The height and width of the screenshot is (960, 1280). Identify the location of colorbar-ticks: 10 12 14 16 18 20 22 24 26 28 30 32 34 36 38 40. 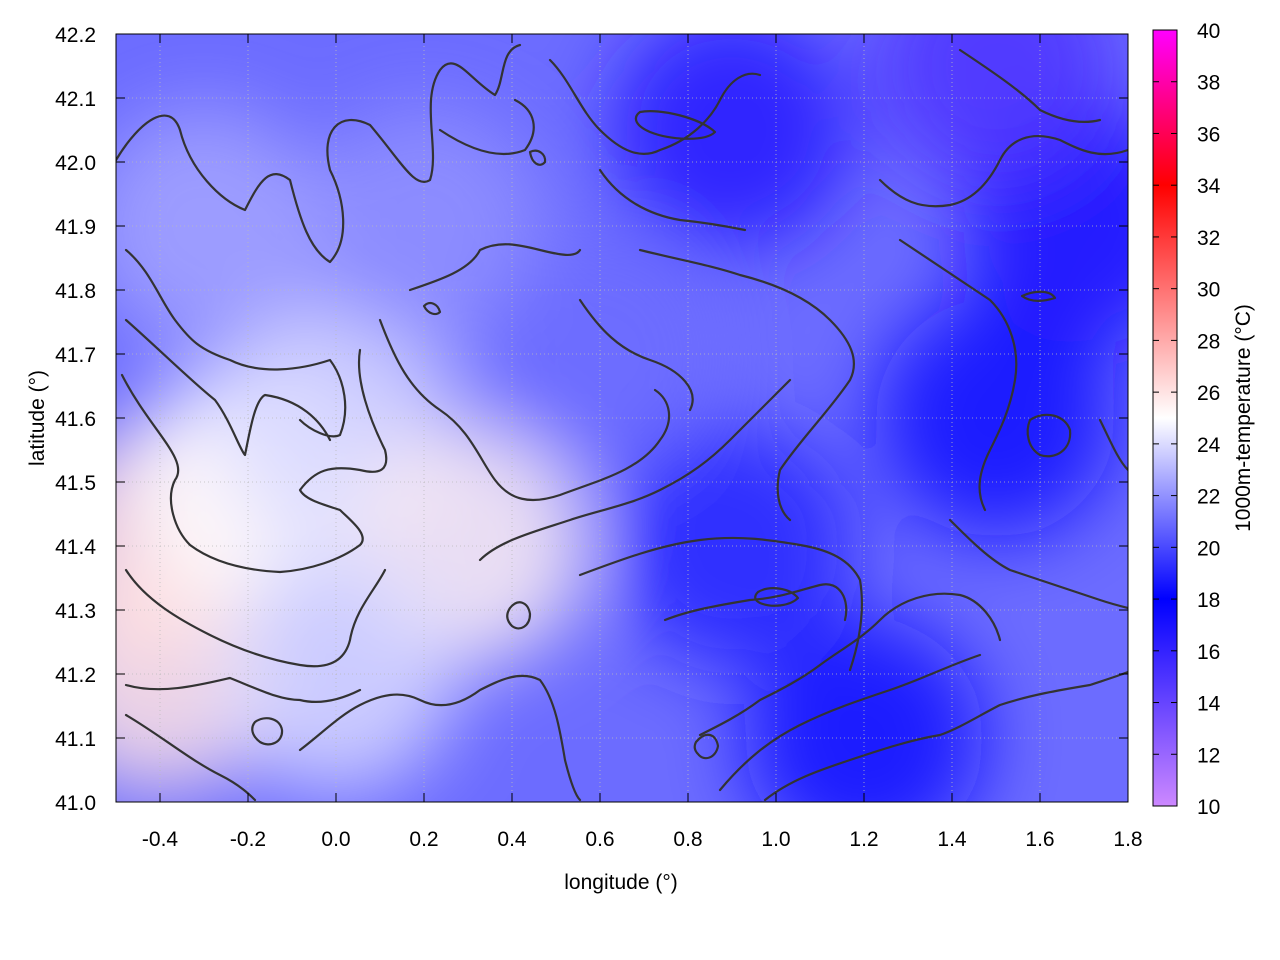
(1187, 419).